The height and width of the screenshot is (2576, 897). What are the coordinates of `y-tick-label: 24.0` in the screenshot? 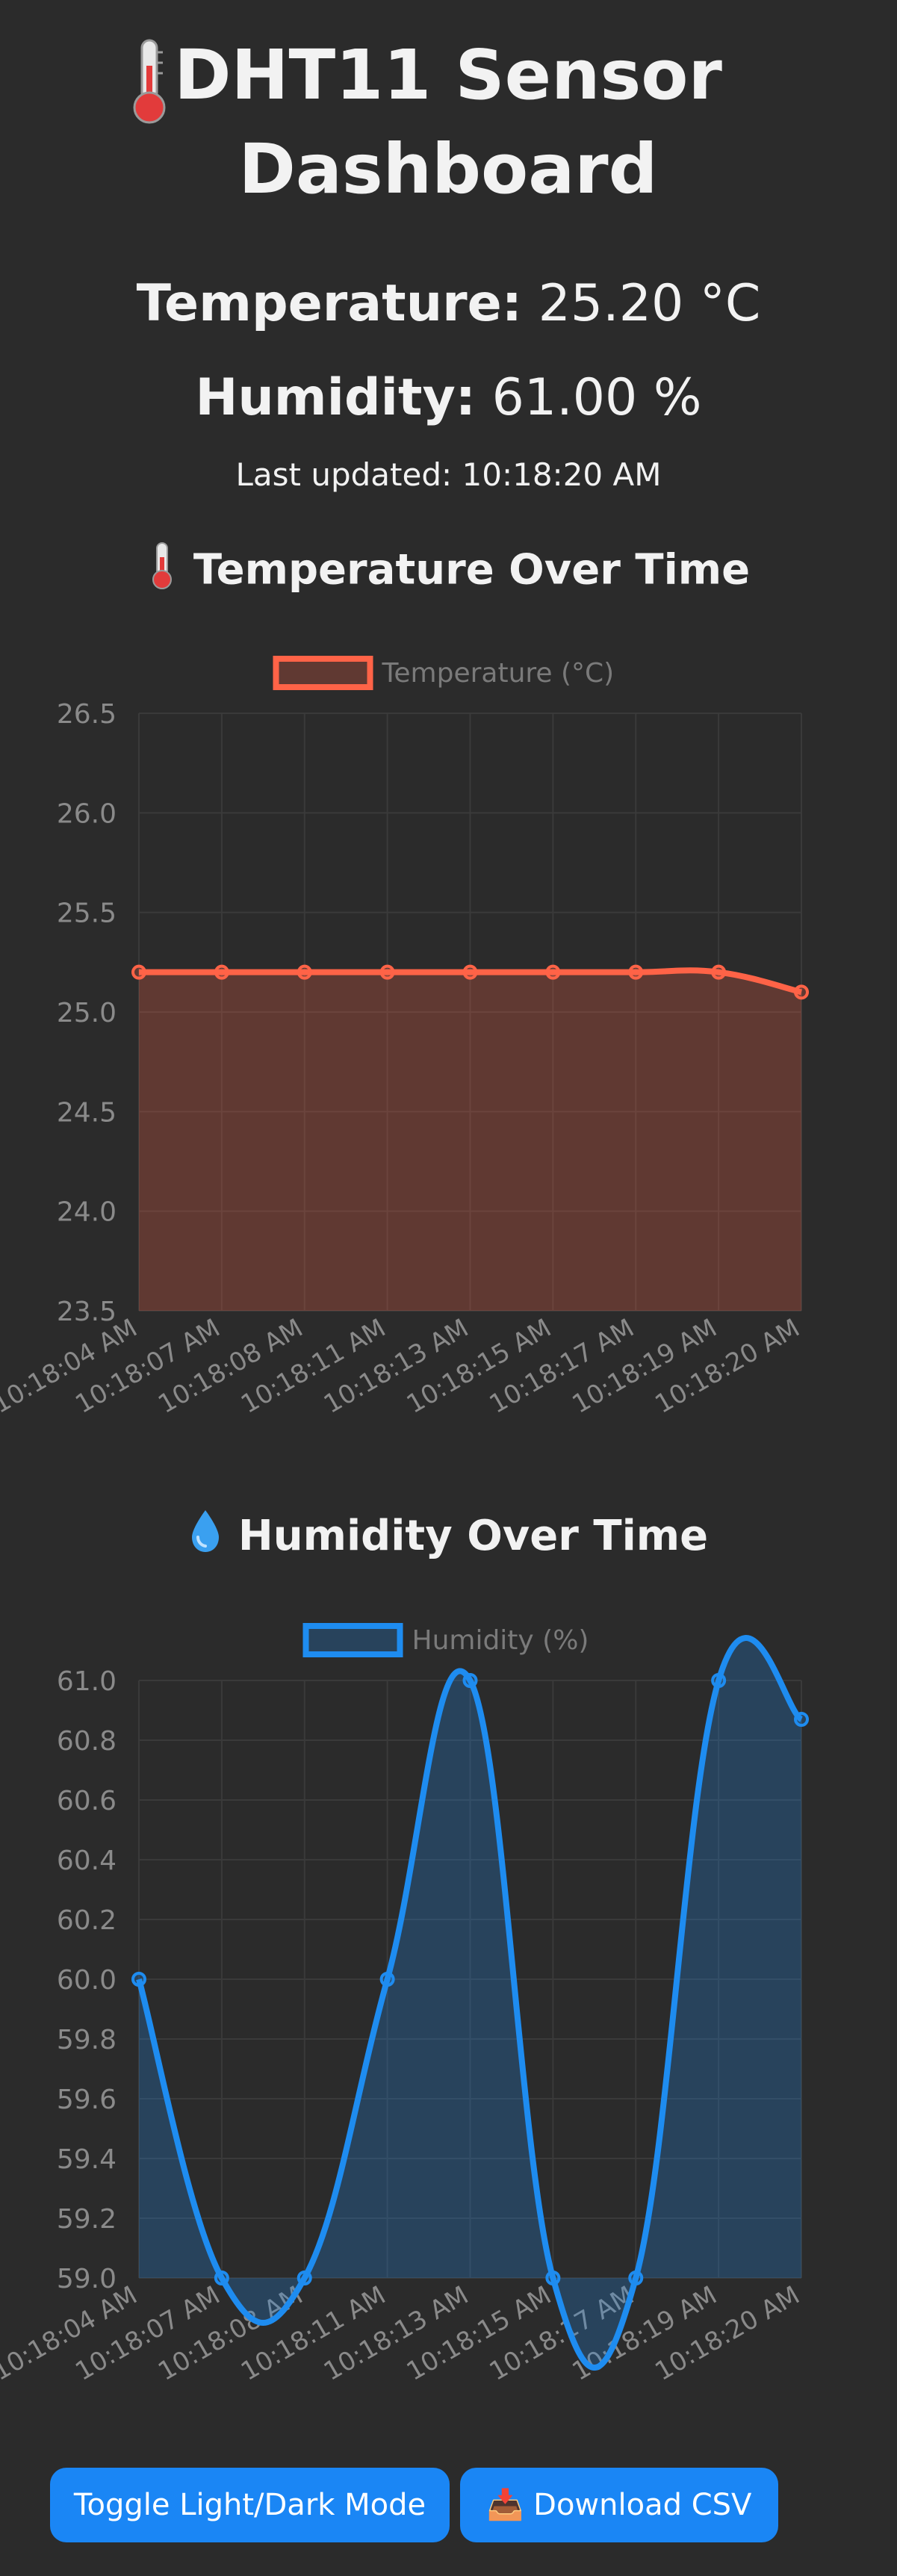 It's located at (87, 1213).